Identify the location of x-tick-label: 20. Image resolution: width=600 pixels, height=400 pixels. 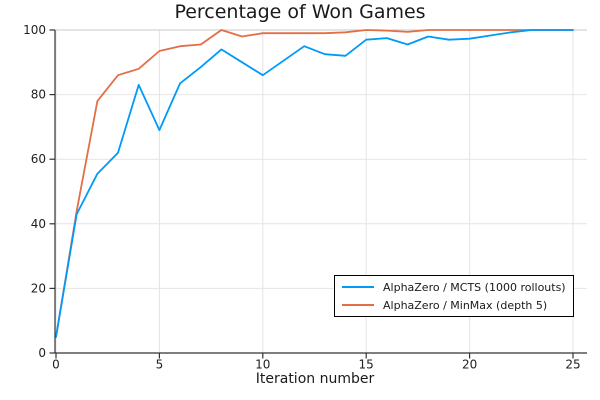
(469, 365).